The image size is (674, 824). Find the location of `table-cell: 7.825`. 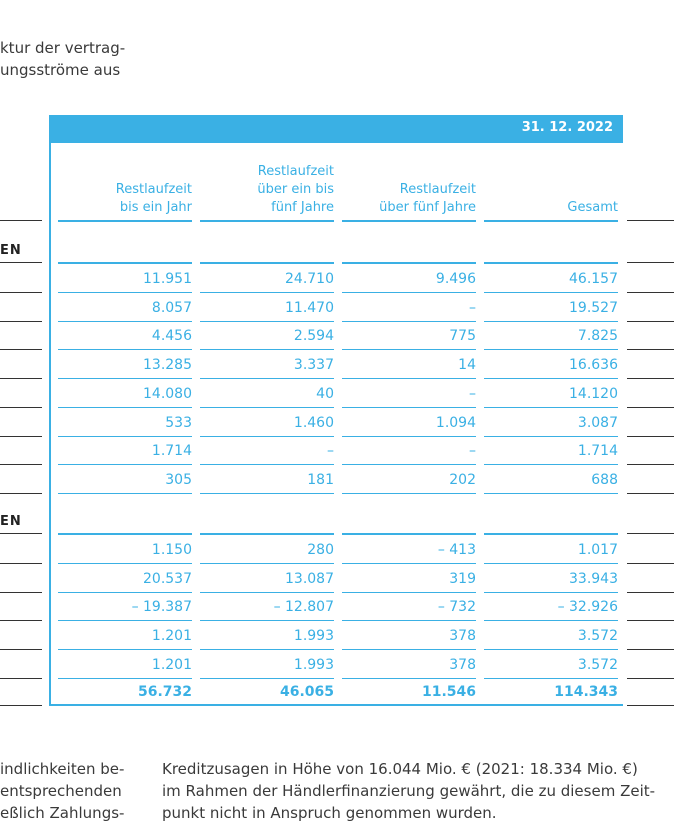

table-cell: 7.825 is located at coordinates (597, 336).